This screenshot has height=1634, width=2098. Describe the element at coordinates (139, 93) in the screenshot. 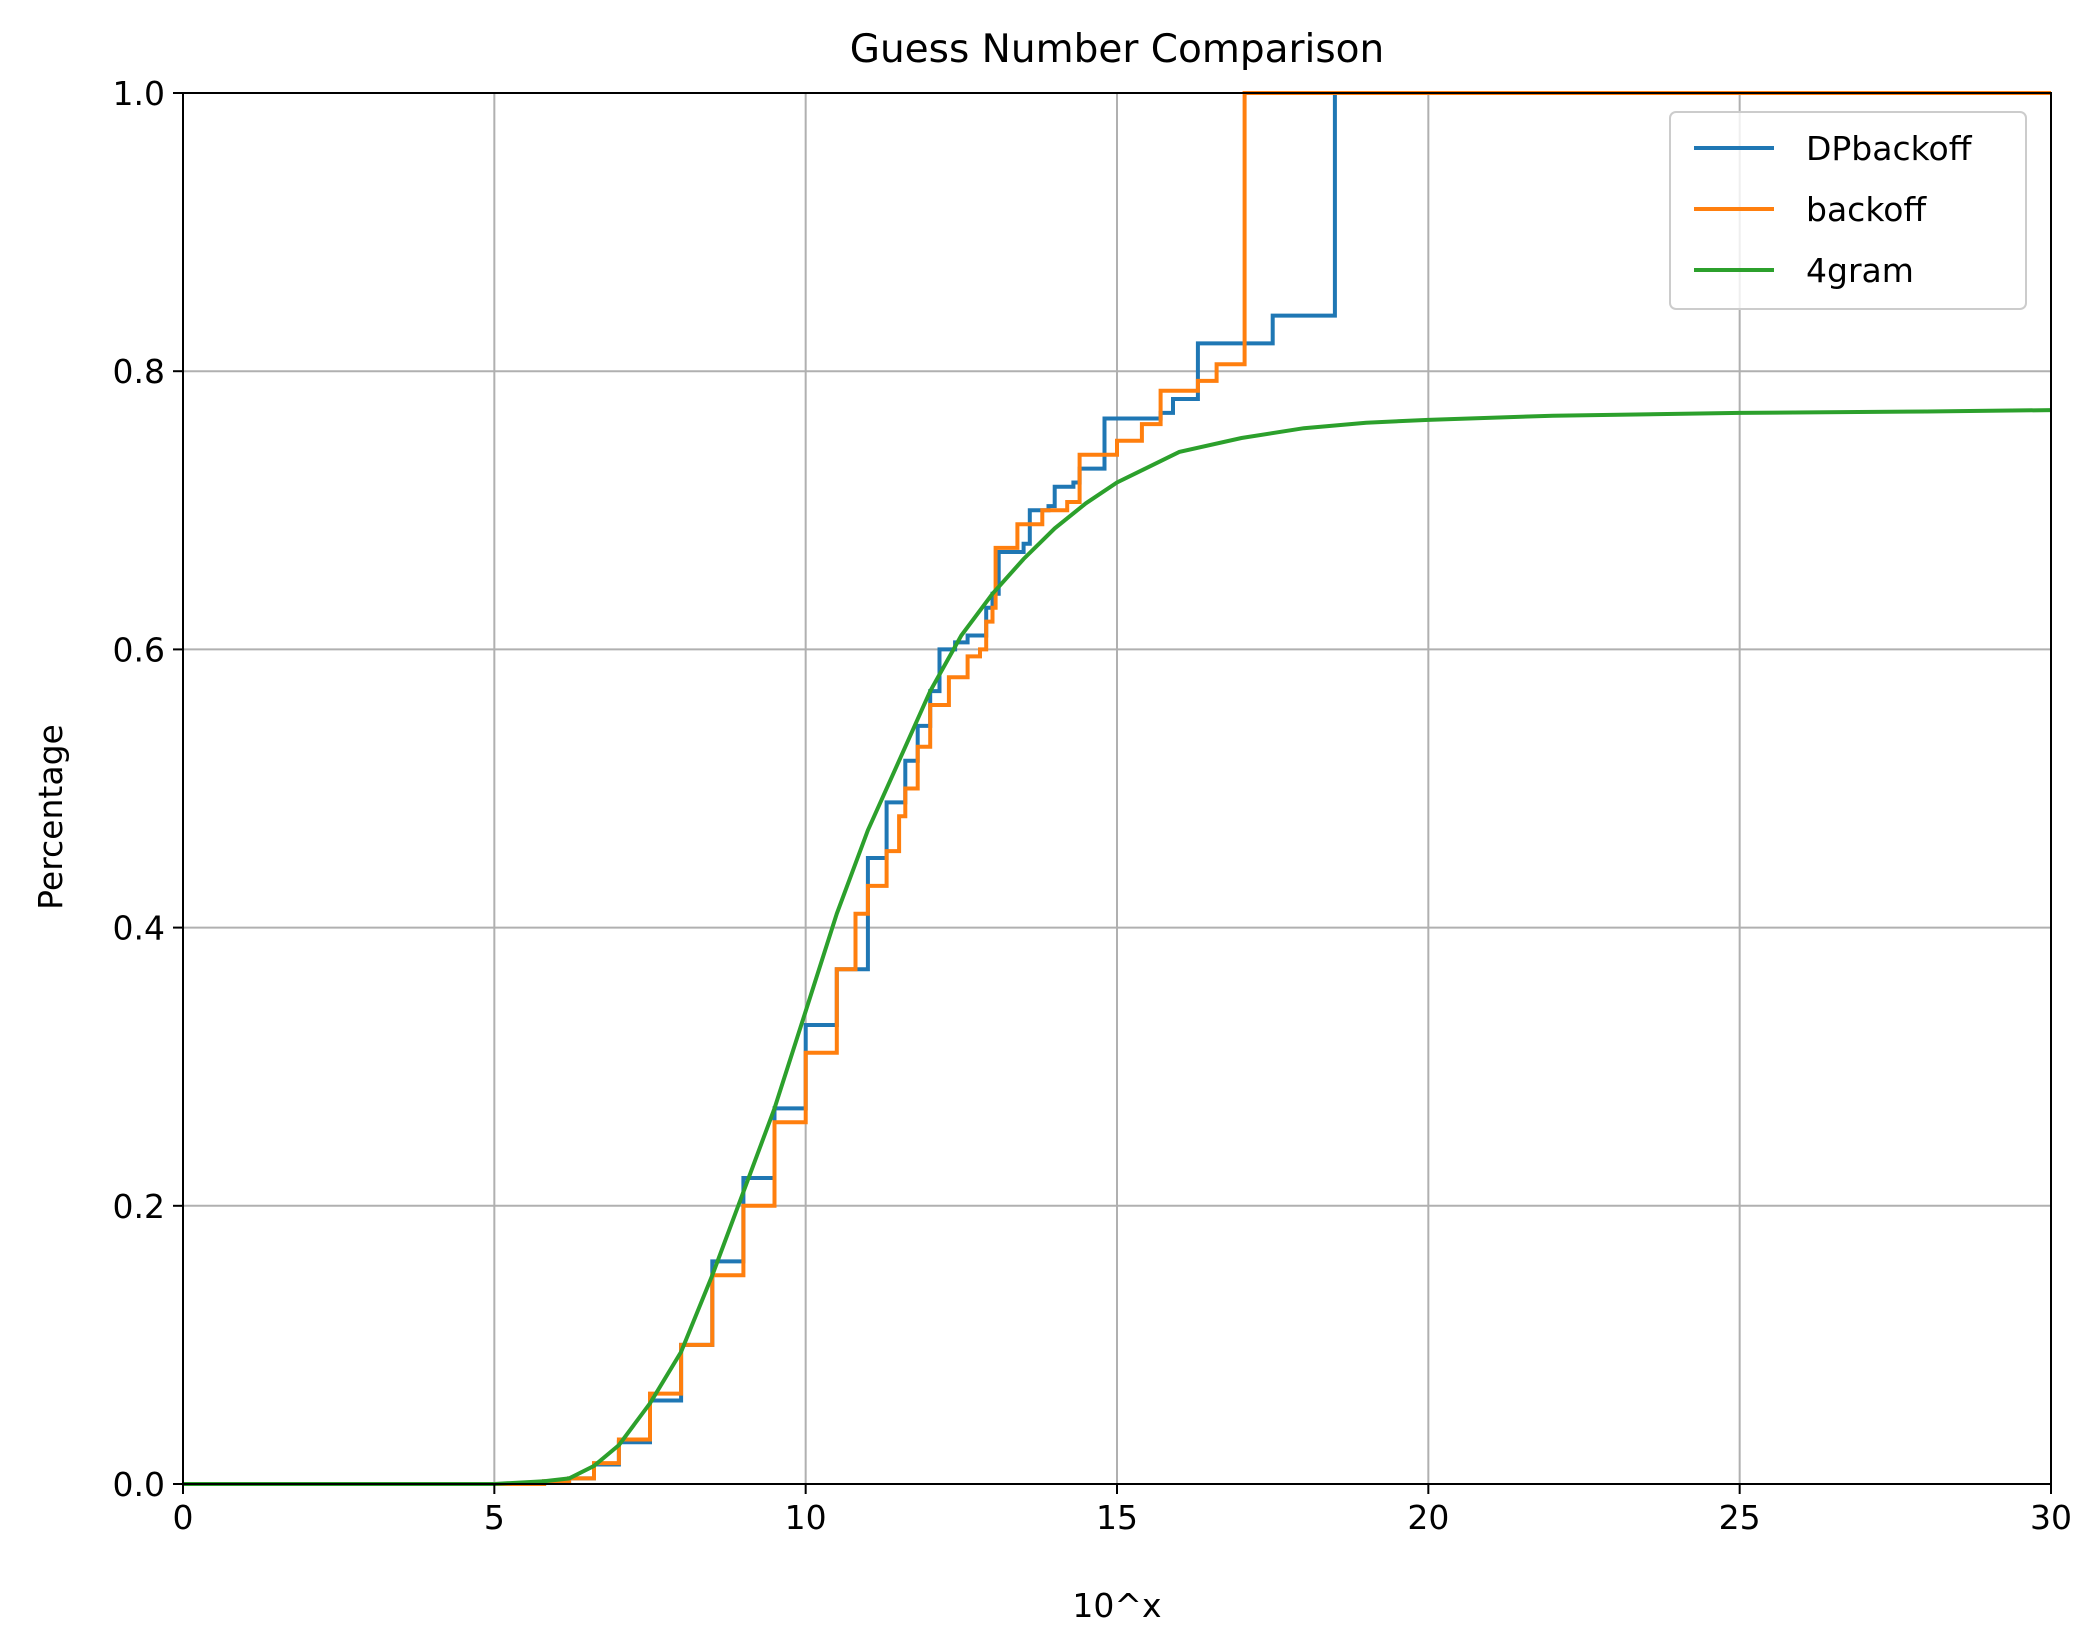

I see `y-tick-label: 1.0` at that location.